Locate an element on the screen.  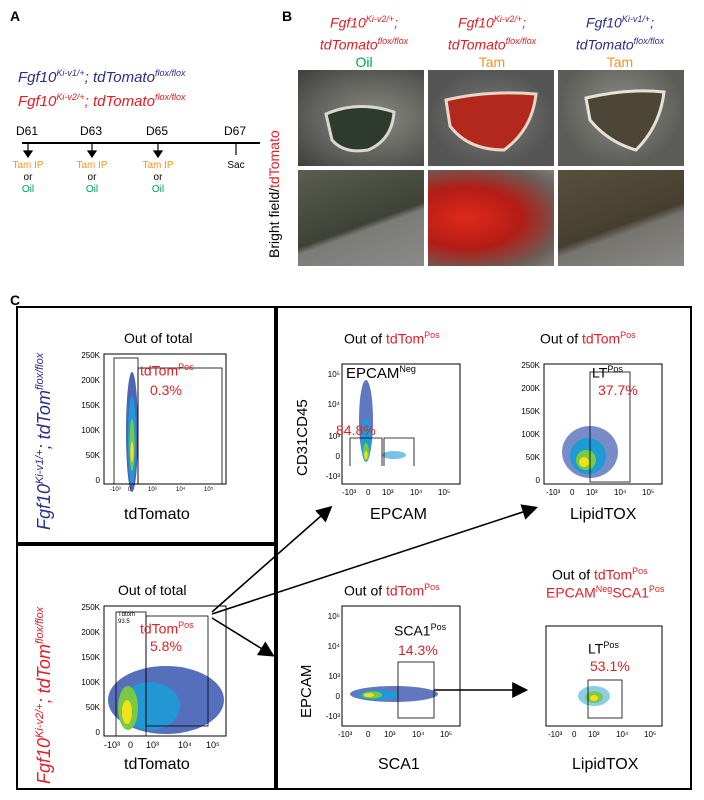
plot6-gate-pct: 53.1% is located at coordinates (610, 666).